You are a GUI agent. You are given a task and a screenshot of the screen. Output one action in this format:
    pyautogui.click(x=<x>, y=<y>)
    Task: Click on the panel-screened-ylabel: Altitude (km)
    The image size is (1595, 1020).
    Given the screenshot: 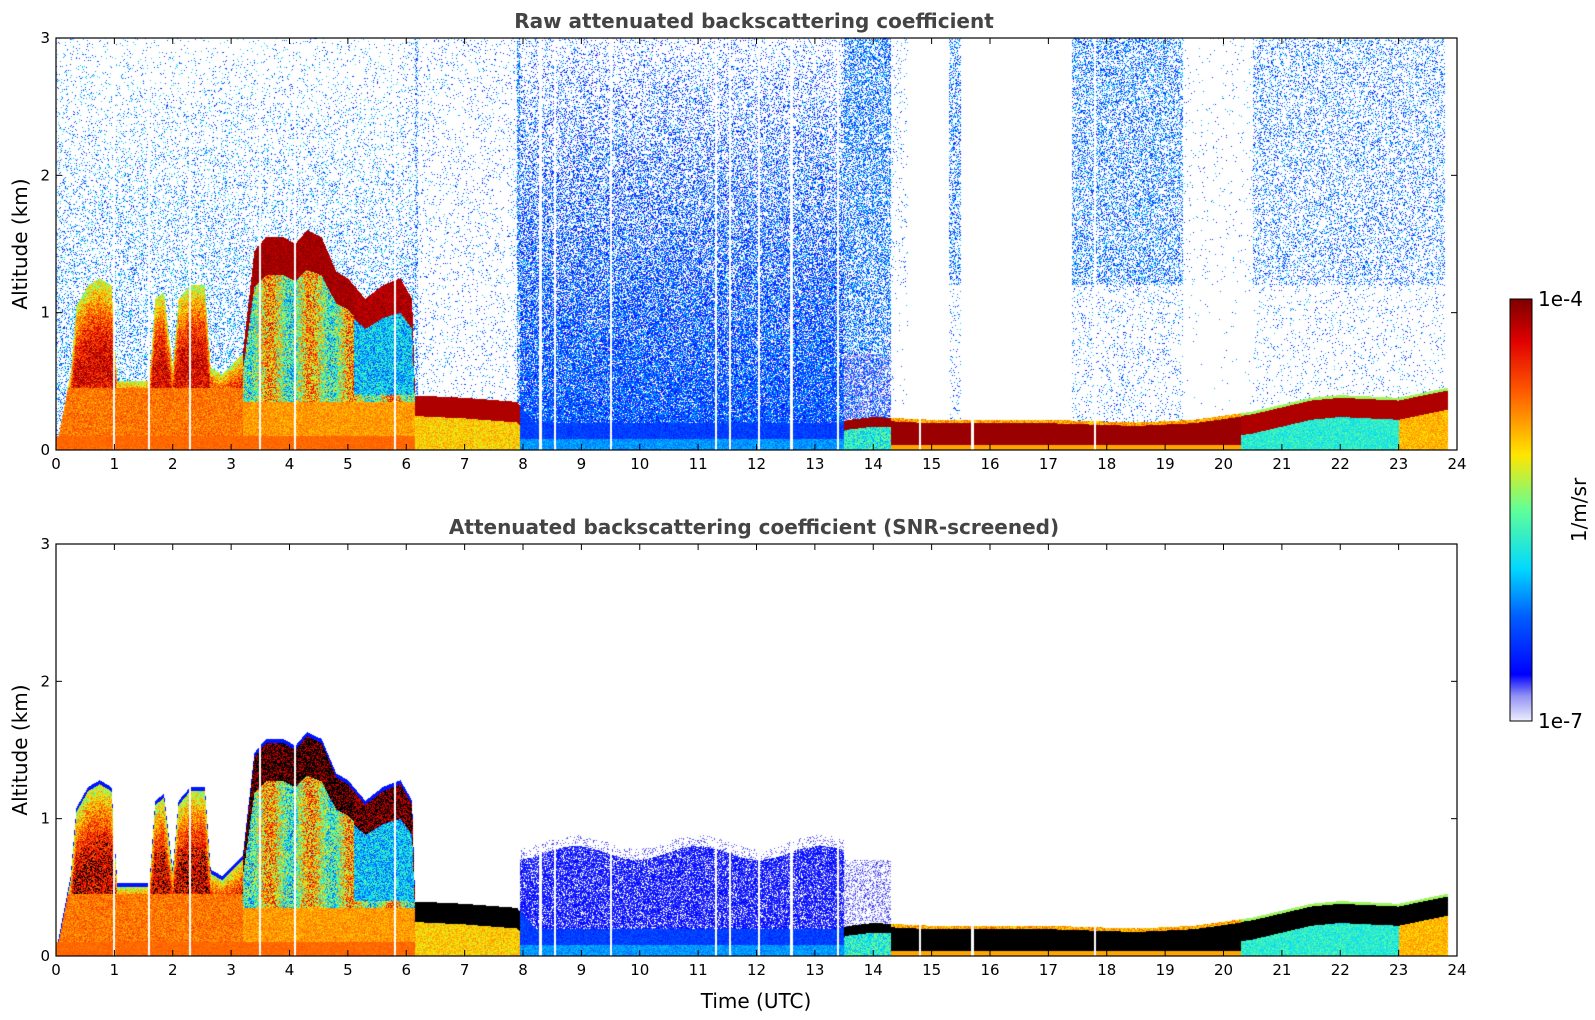 What is the action you would take?
    pyautogui.click(x=20, y=749)
    